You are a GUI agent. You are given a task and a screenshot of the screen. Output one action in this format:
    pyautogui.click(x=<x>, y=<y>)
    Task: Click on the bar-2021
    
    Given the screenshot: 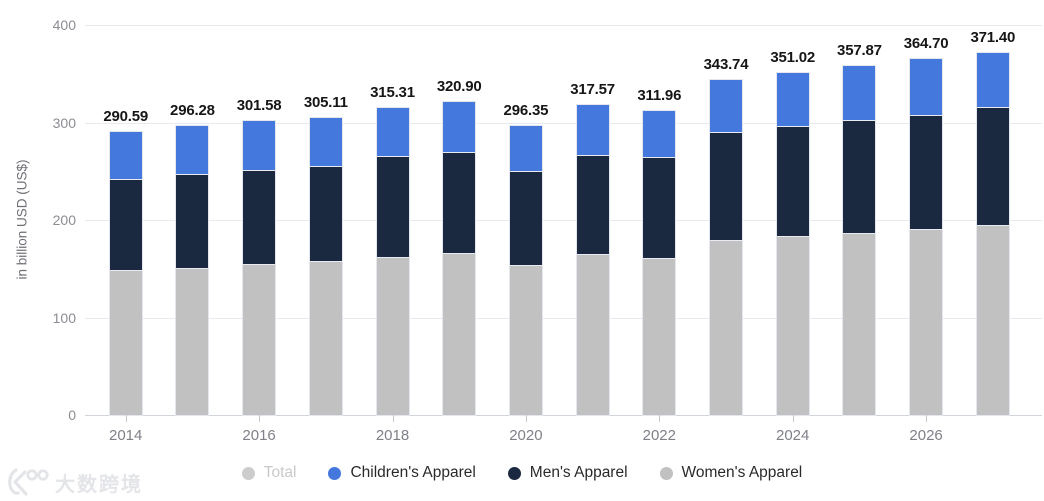 What is the action you would take?
    pyautogui.click(x=592, y=260)
    